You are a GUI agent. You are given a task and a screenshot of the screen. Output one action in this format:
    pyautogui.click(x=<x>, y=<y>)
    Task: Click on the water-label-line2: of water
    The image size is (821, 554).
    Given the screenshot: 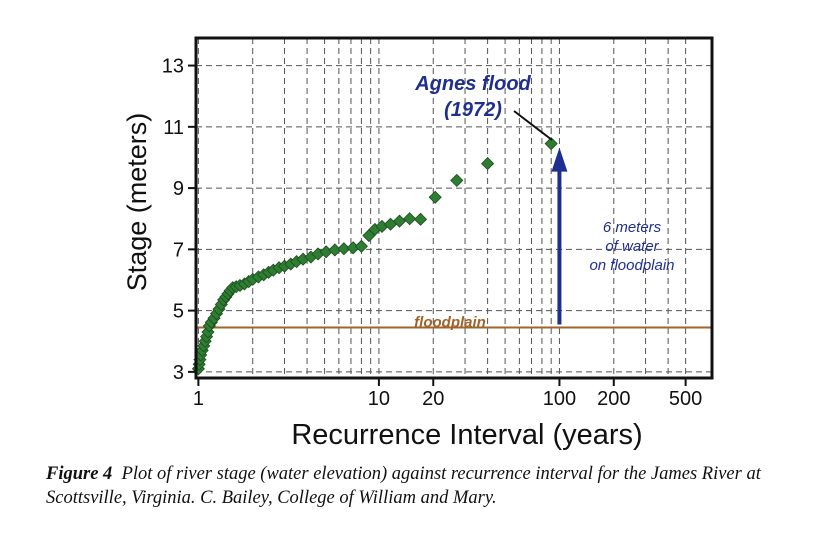 What is the action you would take?
    pyautogui.click(x=632, y=246)
    